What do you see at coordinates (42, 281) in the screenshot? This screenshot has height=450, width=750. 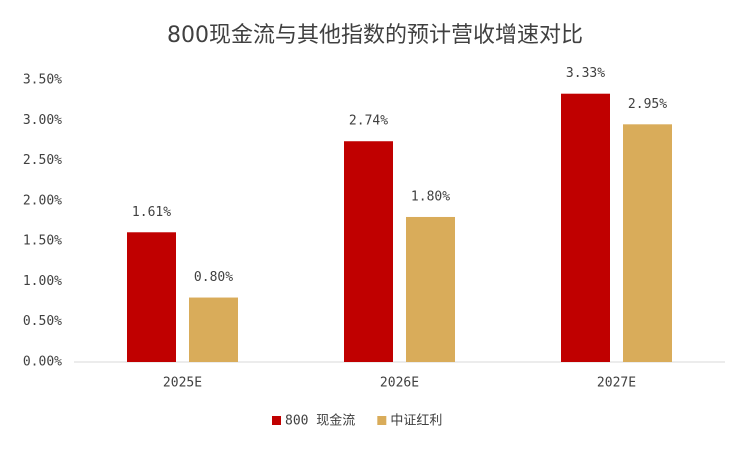 I see `y-tick-label: 1.00%` at bounding box center [42, 281].